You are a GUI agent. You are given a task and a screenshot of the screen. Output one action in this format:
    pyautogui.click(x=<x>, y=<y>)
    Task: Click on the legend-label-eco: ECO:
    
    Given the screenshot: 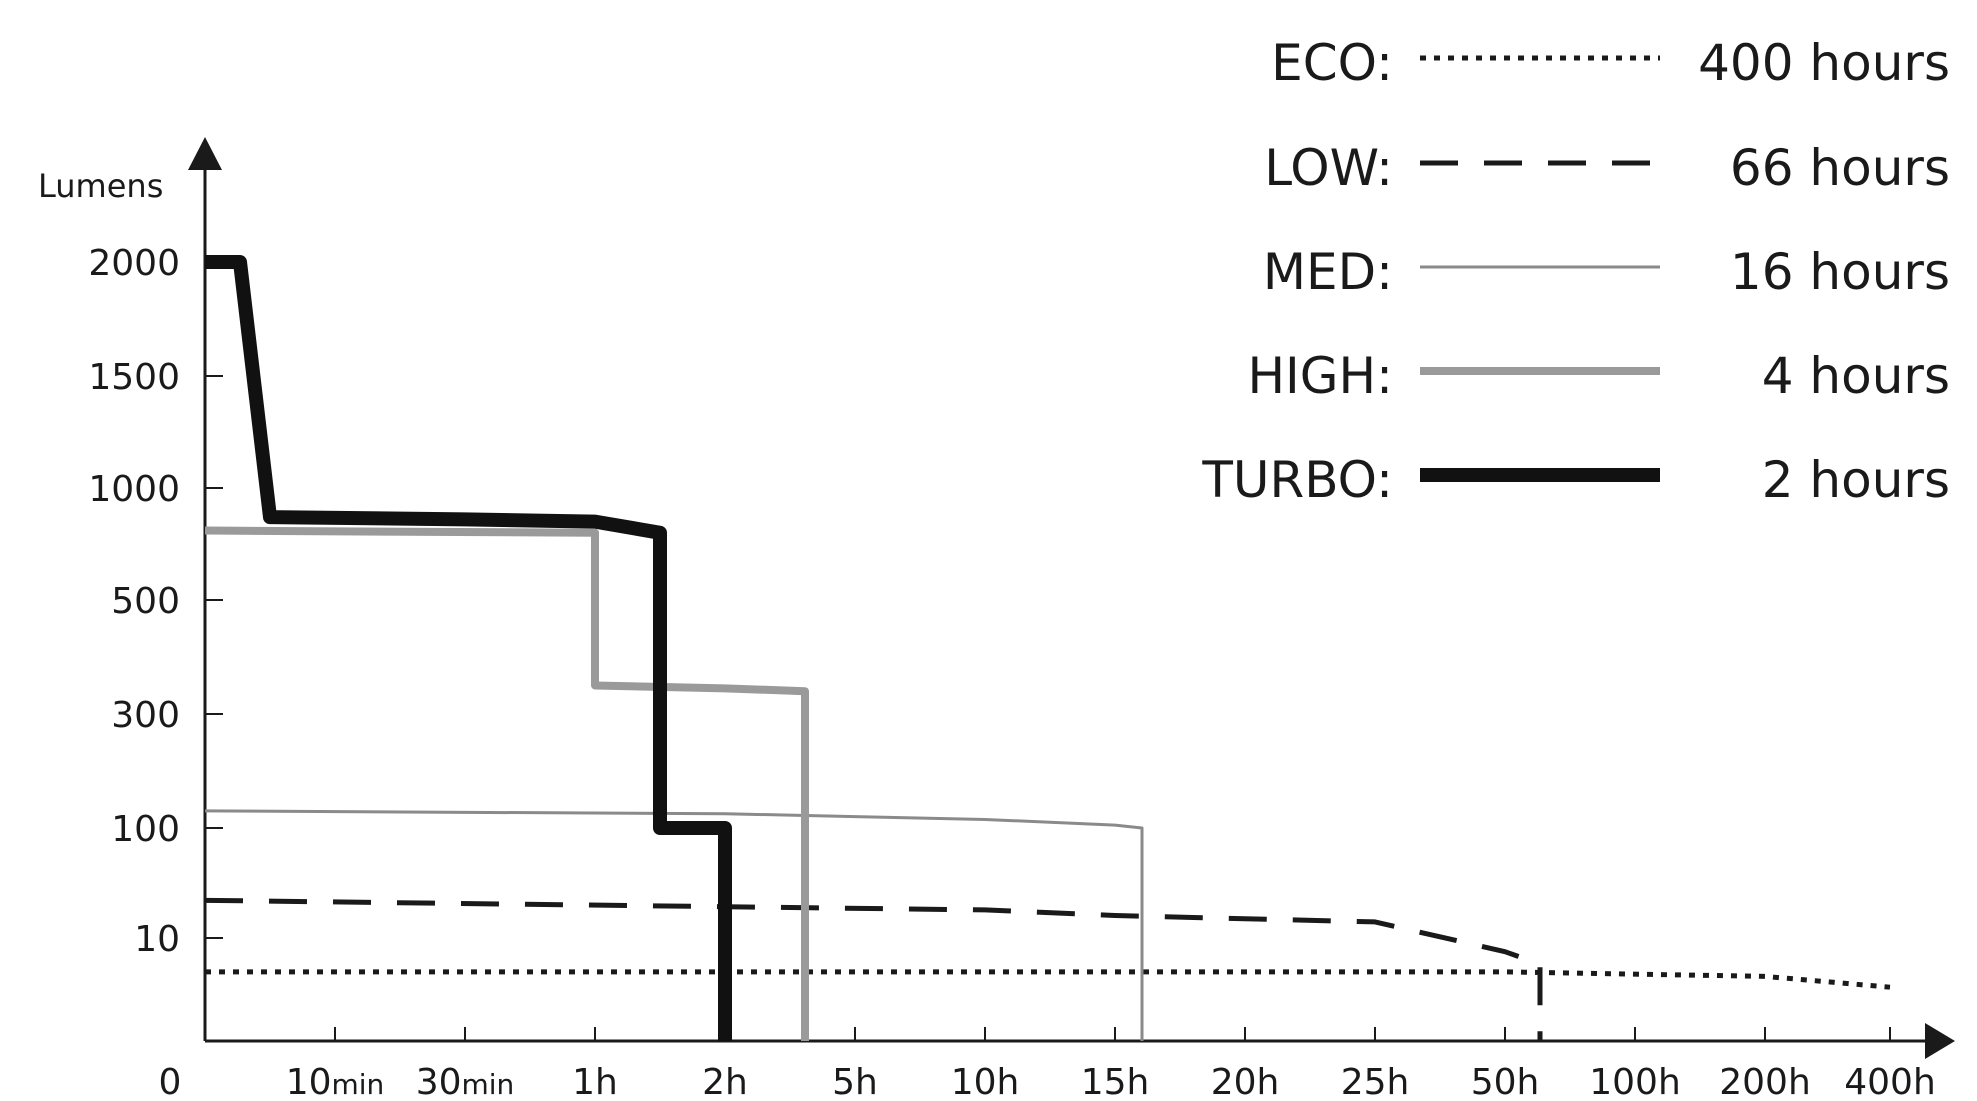 What is the action you would take?
    pyautogui.click(x=1332, y=63)
    